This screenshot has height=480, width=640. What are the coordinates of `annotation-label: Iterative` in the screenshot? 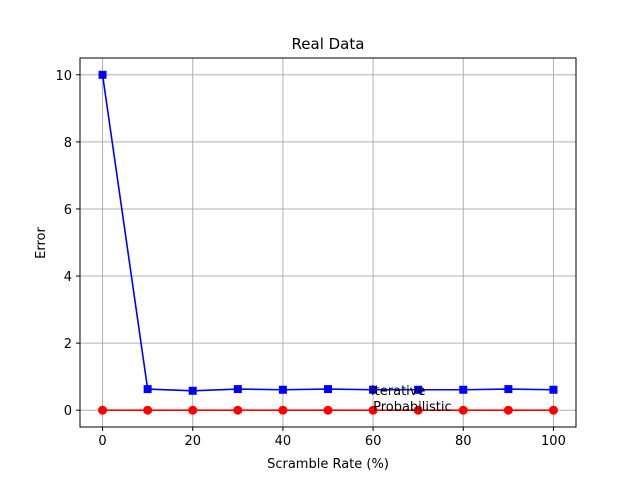 It's located at (398, 391).